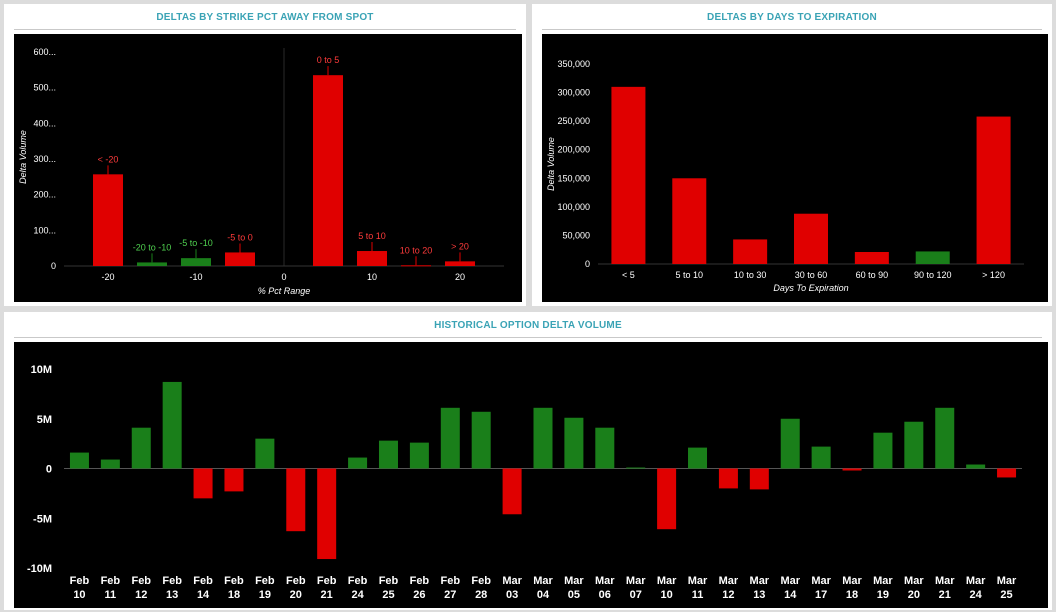  Describe the element at coordinates (39, 569) in the screenshot. I see `y-tick-label: -10M` at that location.